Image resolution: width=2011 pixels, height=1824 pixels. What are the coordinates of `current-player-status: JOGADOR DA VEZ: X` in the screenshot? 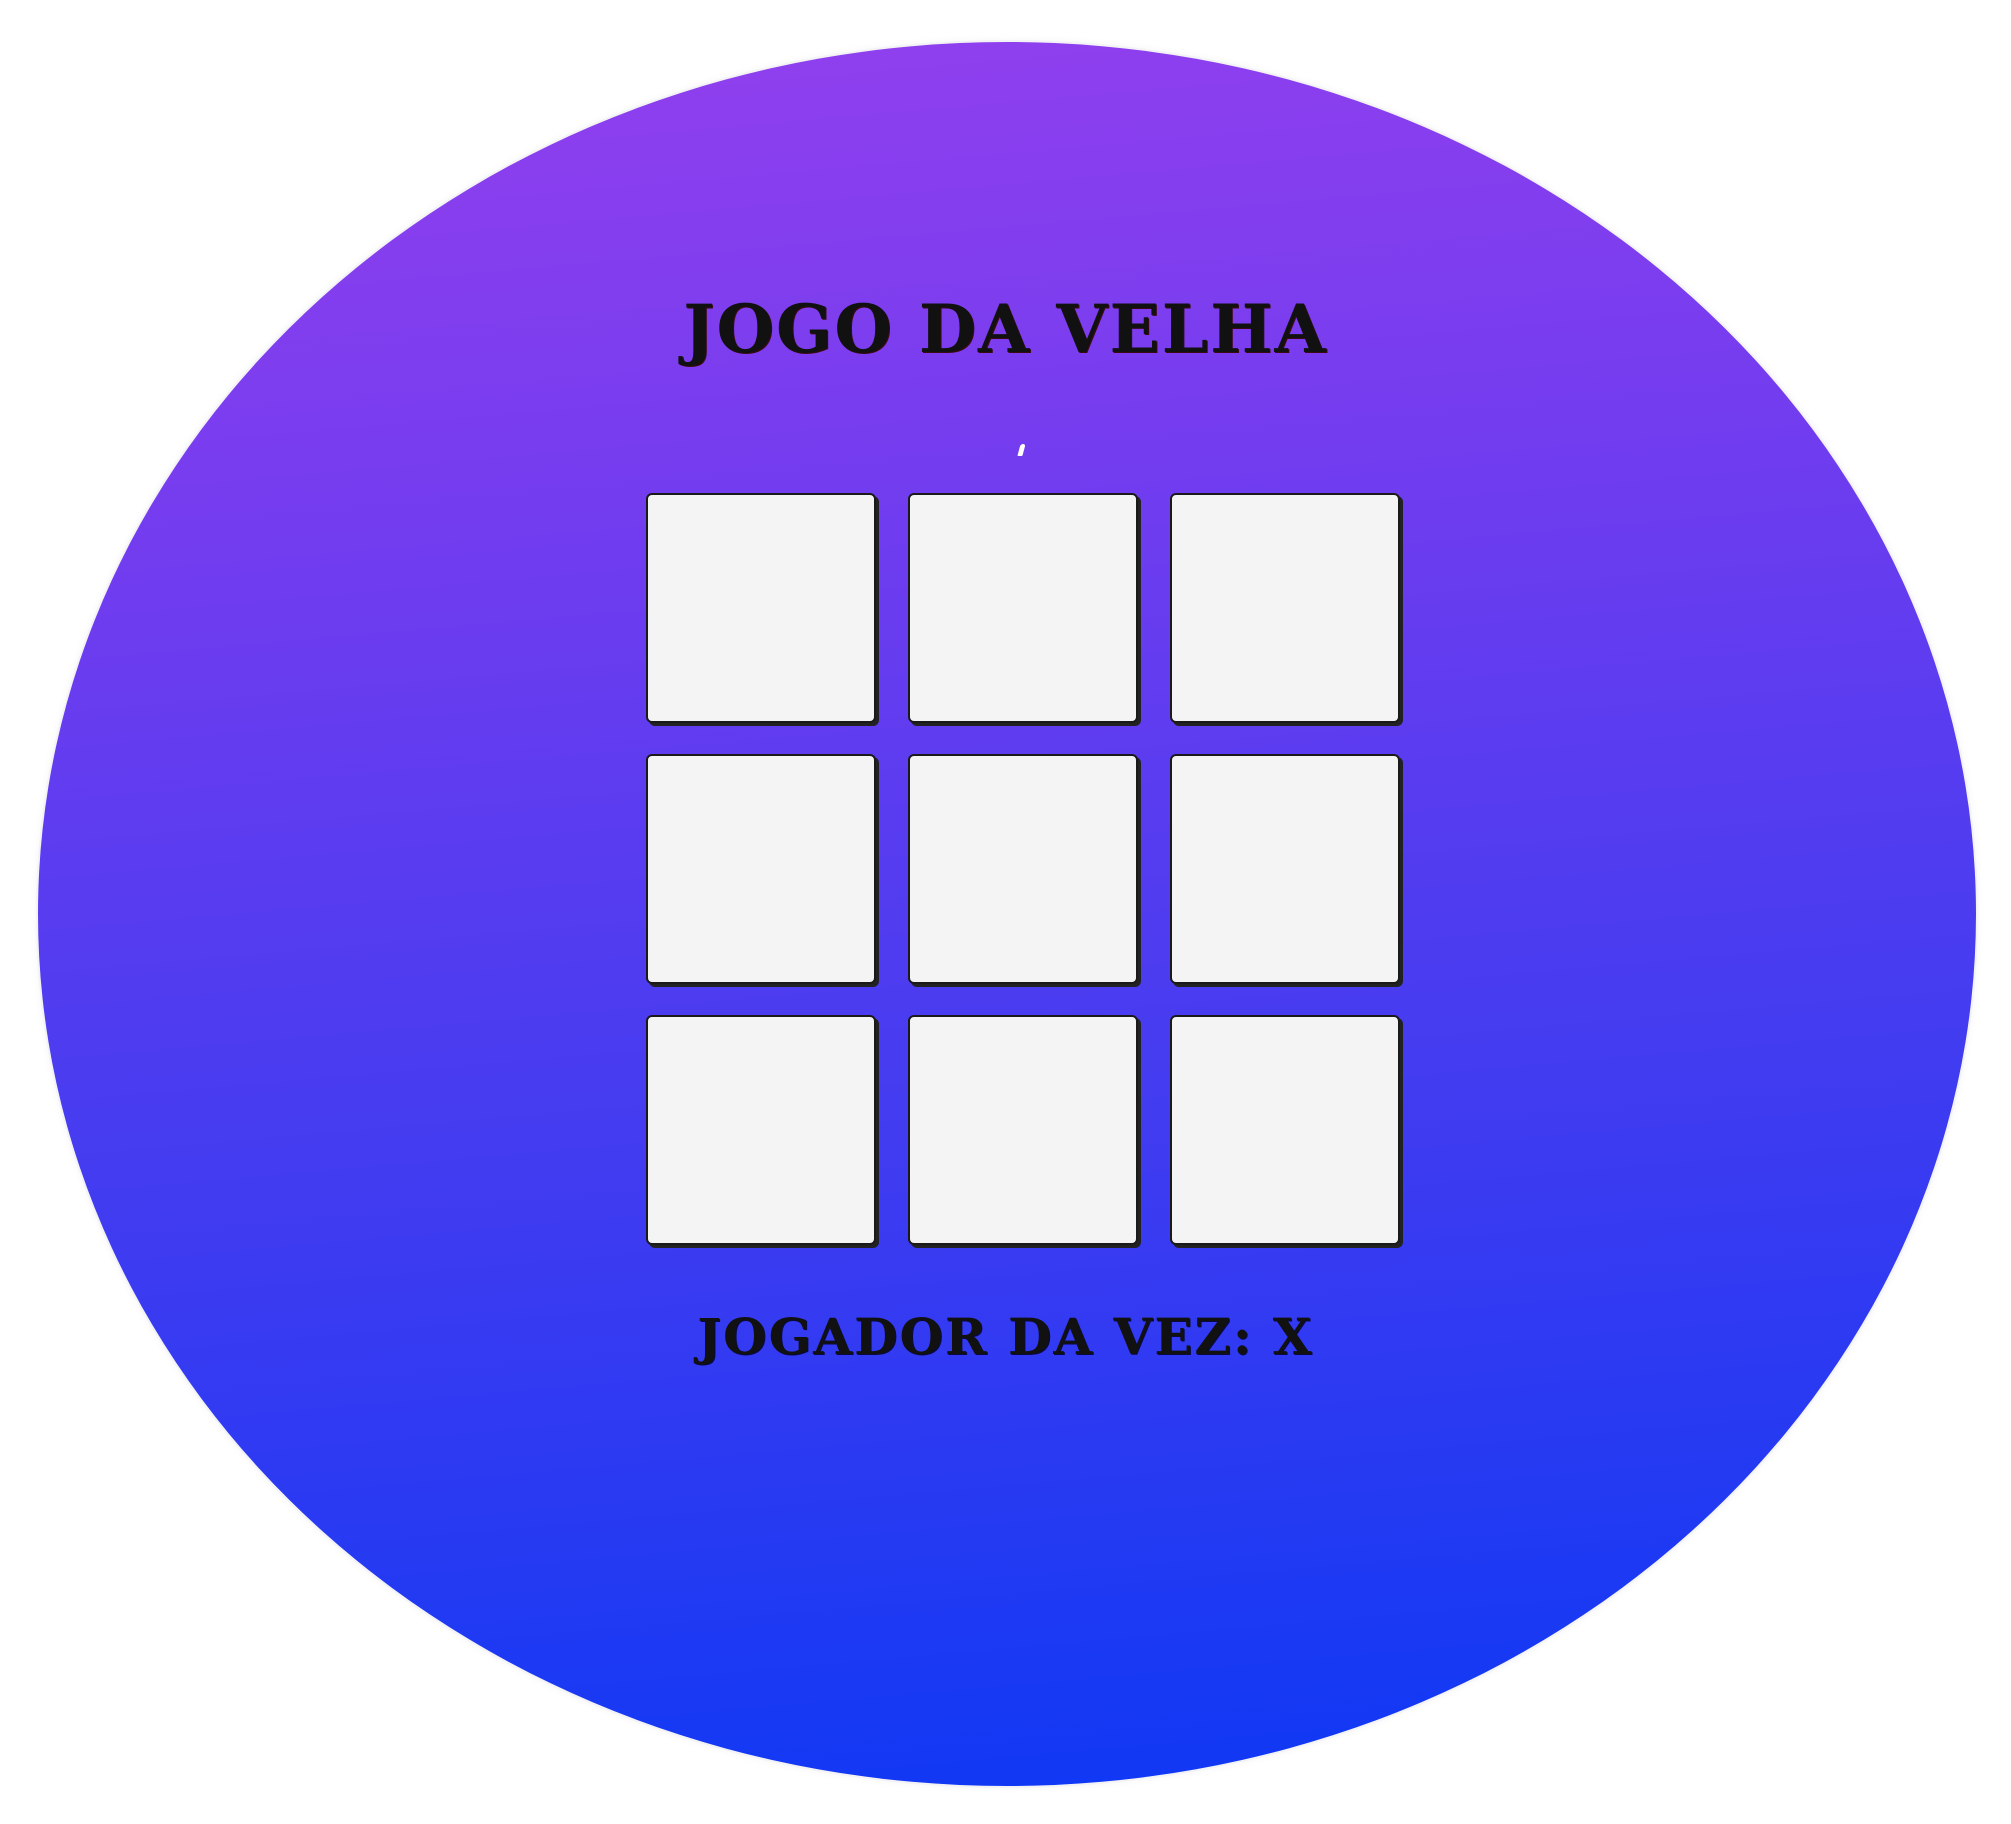 It's located at (1005, 1336).